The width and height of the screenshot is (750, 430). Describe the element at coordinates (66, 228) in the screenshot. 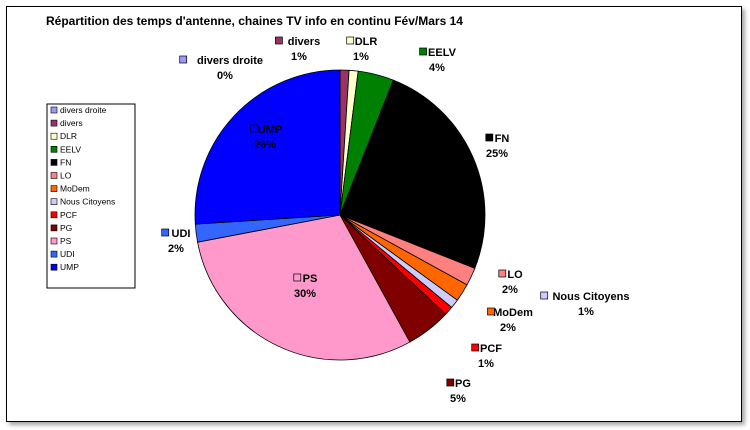

I see `legend-label: PG` at that location.